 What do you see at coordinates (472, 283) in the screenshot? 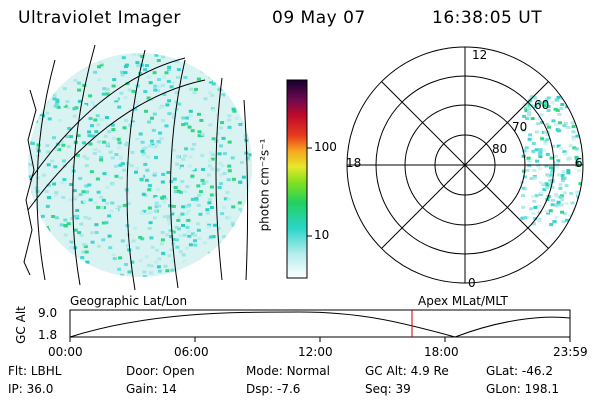
I see `mlt-label-0: 0` at bounding box center [472, 283].